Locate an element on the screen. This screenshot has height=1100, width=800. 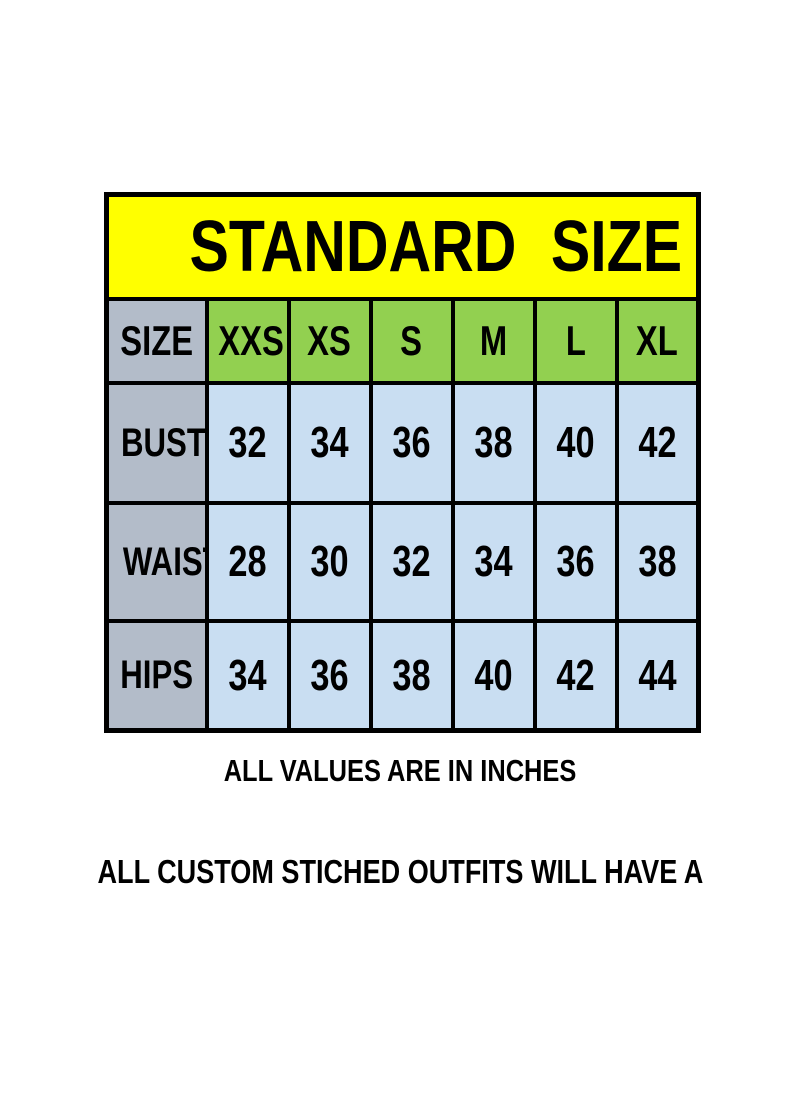
bust-xl-cell: 42 is located at coordinates (657, 443).